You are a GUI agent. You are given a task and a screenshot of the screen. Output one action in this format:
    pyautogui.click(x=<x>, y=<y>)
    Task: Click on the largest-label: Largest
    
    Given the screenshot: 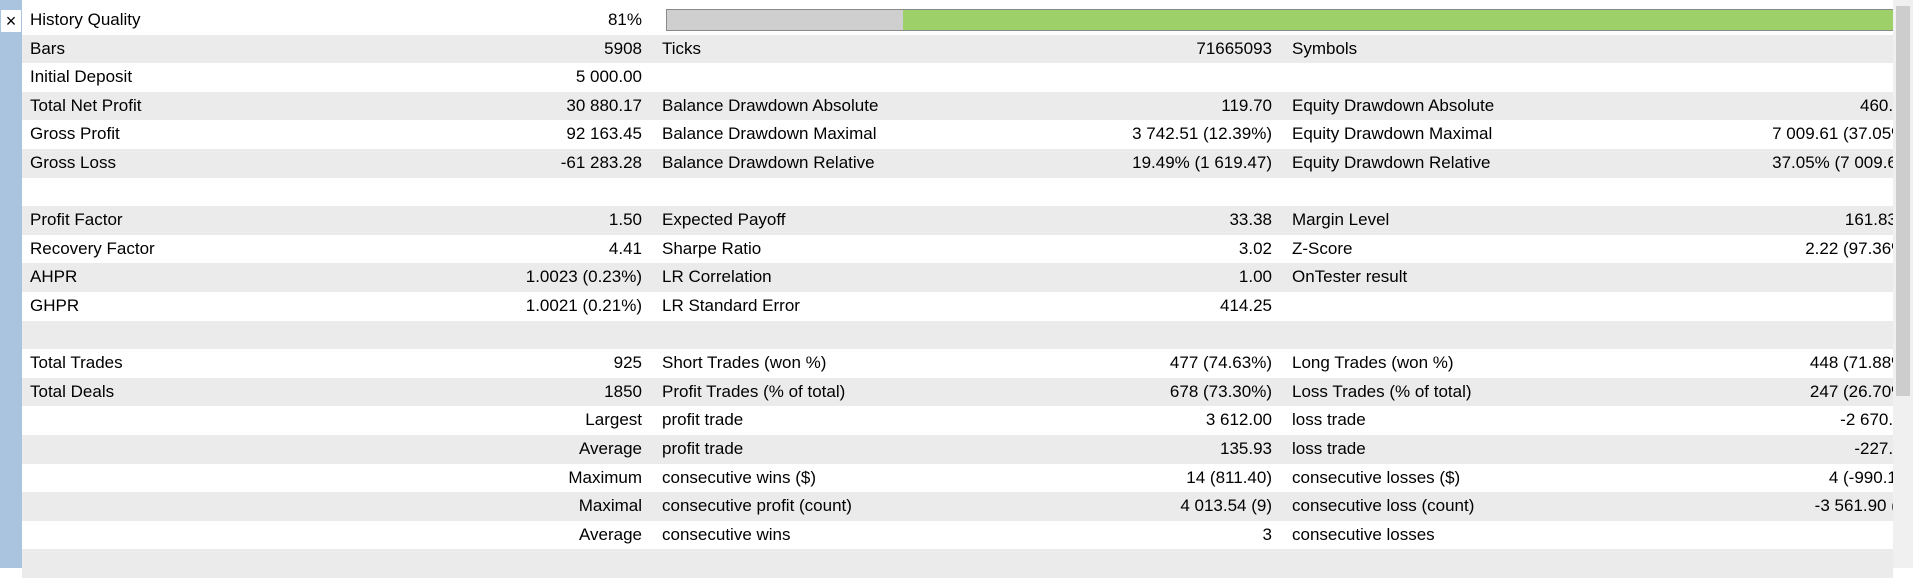 What is the action you would take?
    pyautogui.click(x=613, y=420)
    